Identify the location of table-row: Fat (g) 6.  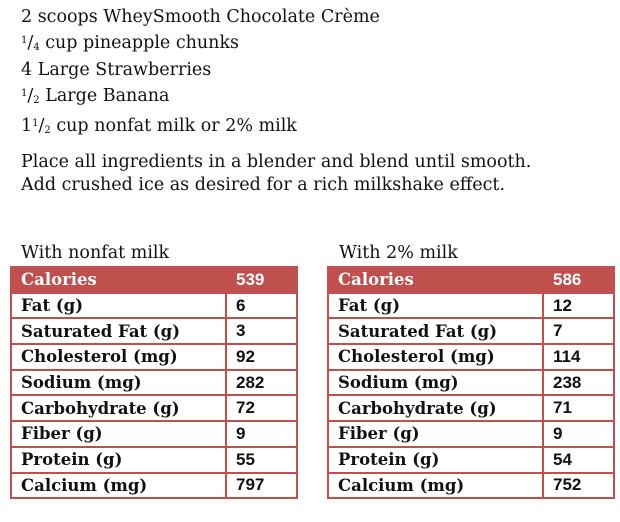
(154, 305).